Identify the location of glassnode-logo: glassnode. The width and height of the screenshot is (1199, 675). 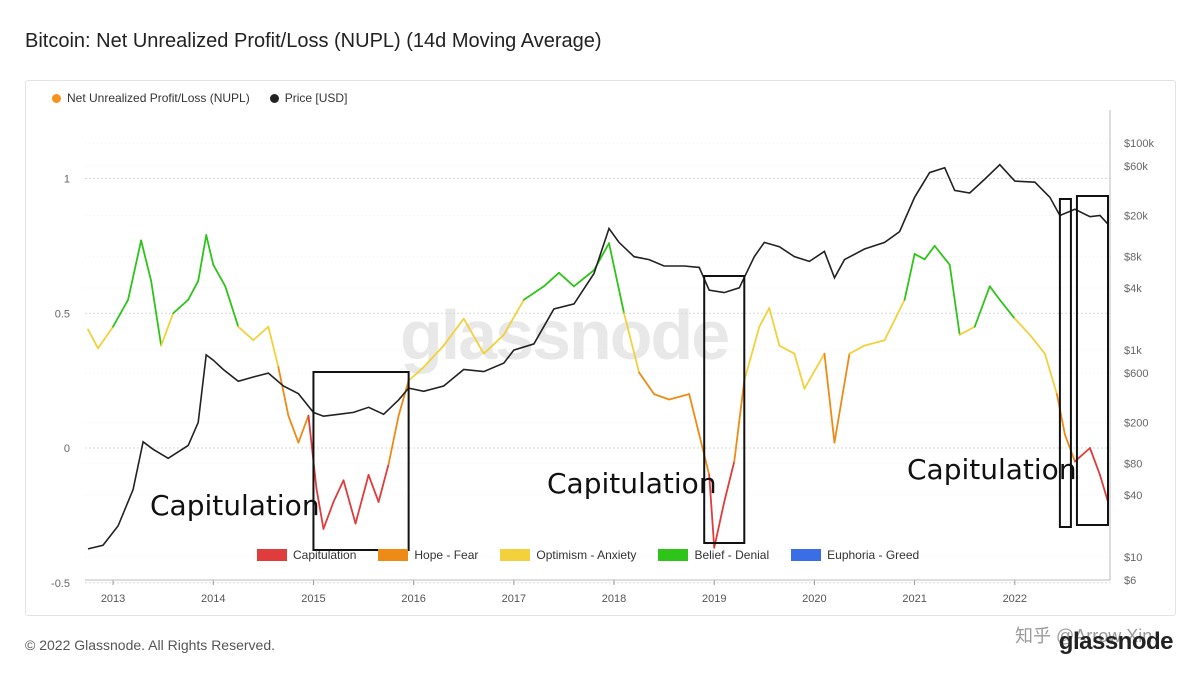
(1116, 641).